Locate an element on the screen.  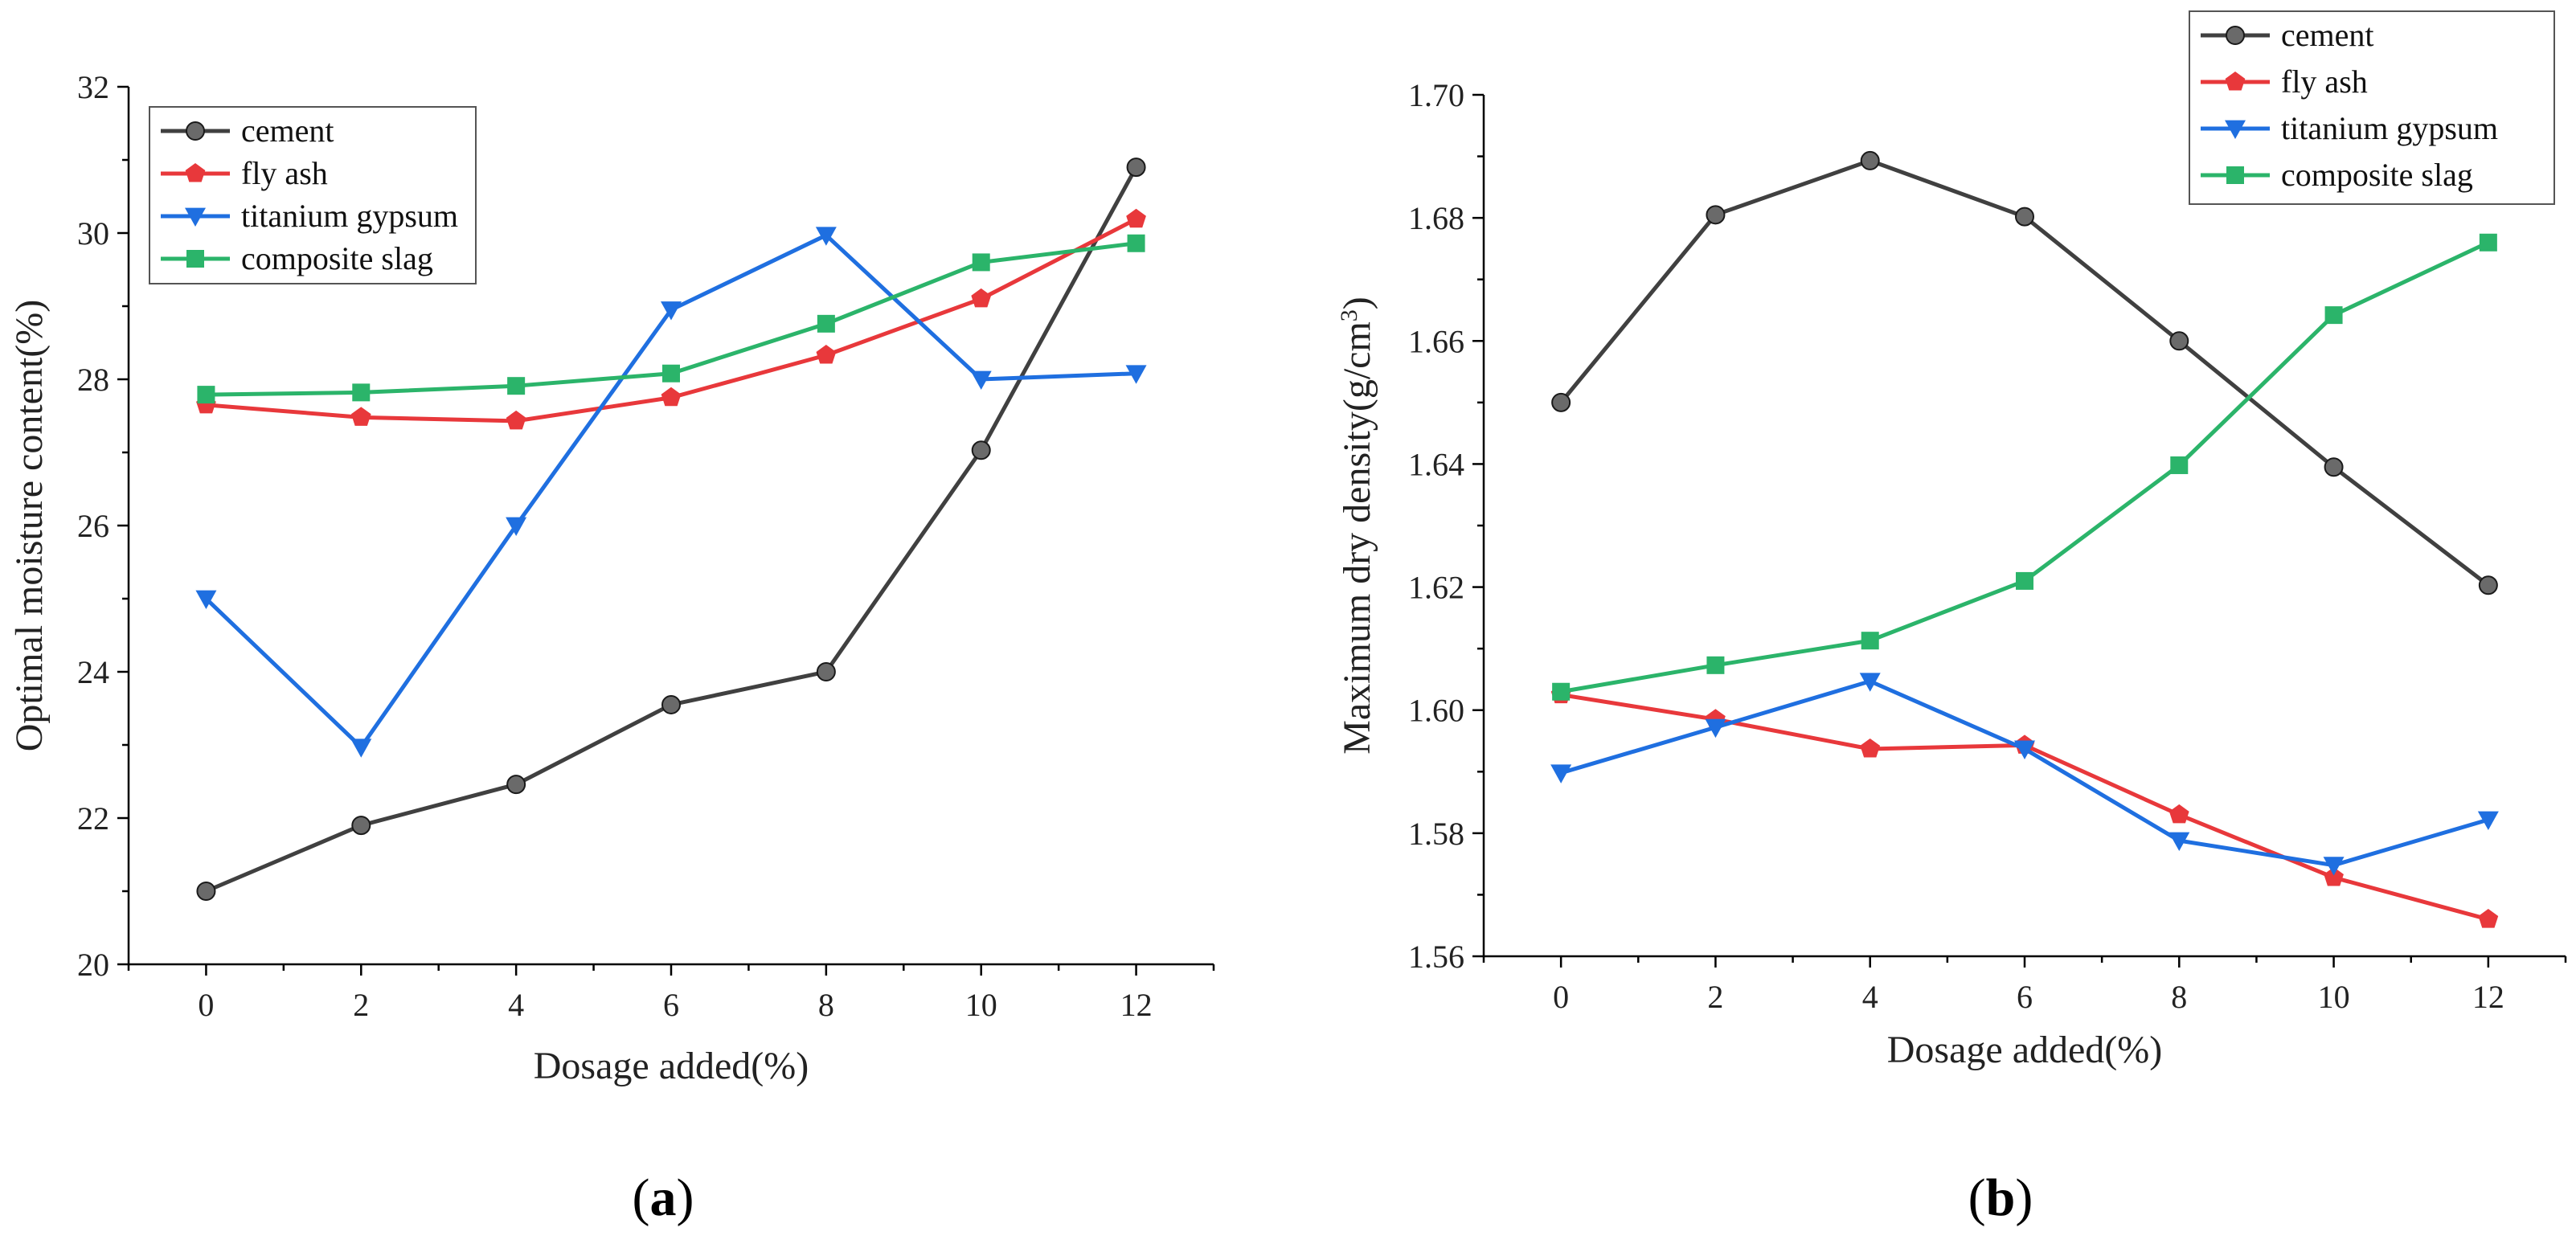
y-tick-label: 1.70 is located at coordinates (1436, 95).